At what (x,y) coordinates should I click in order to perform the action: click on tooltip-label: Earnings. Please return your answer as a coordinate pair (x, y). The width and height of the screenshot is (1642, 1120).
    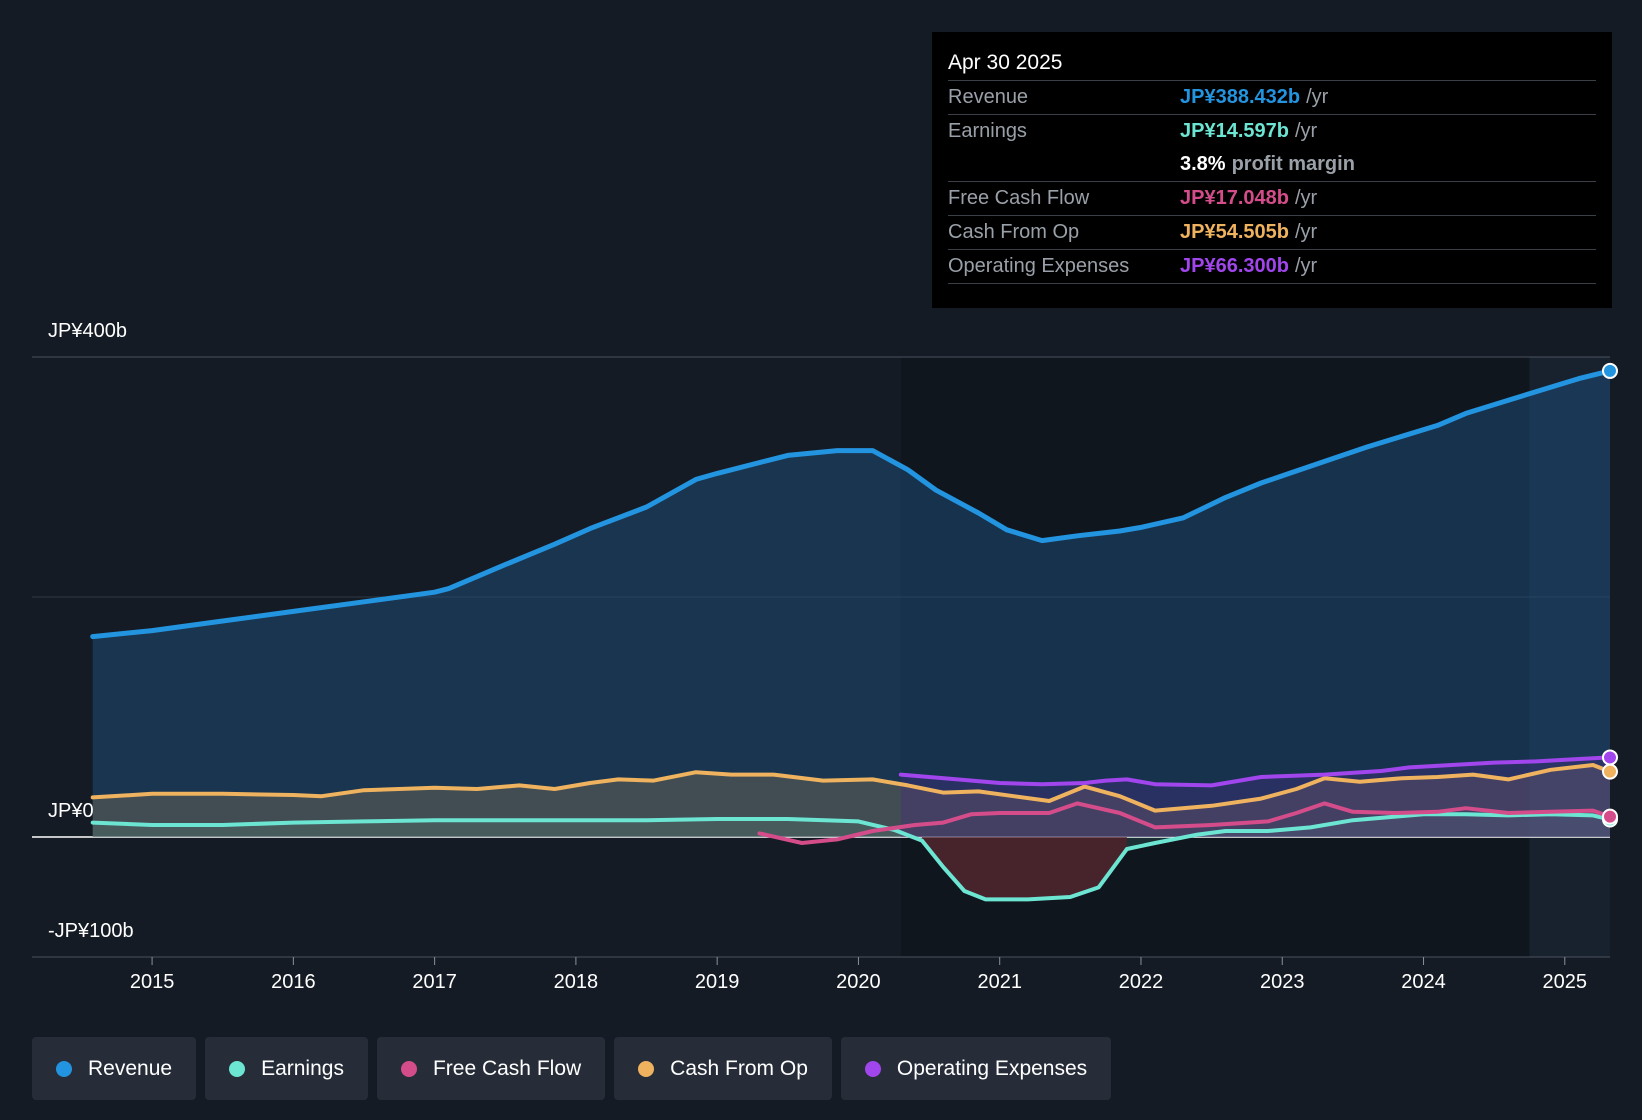
    Looking at the image, I should click on (987, 131).